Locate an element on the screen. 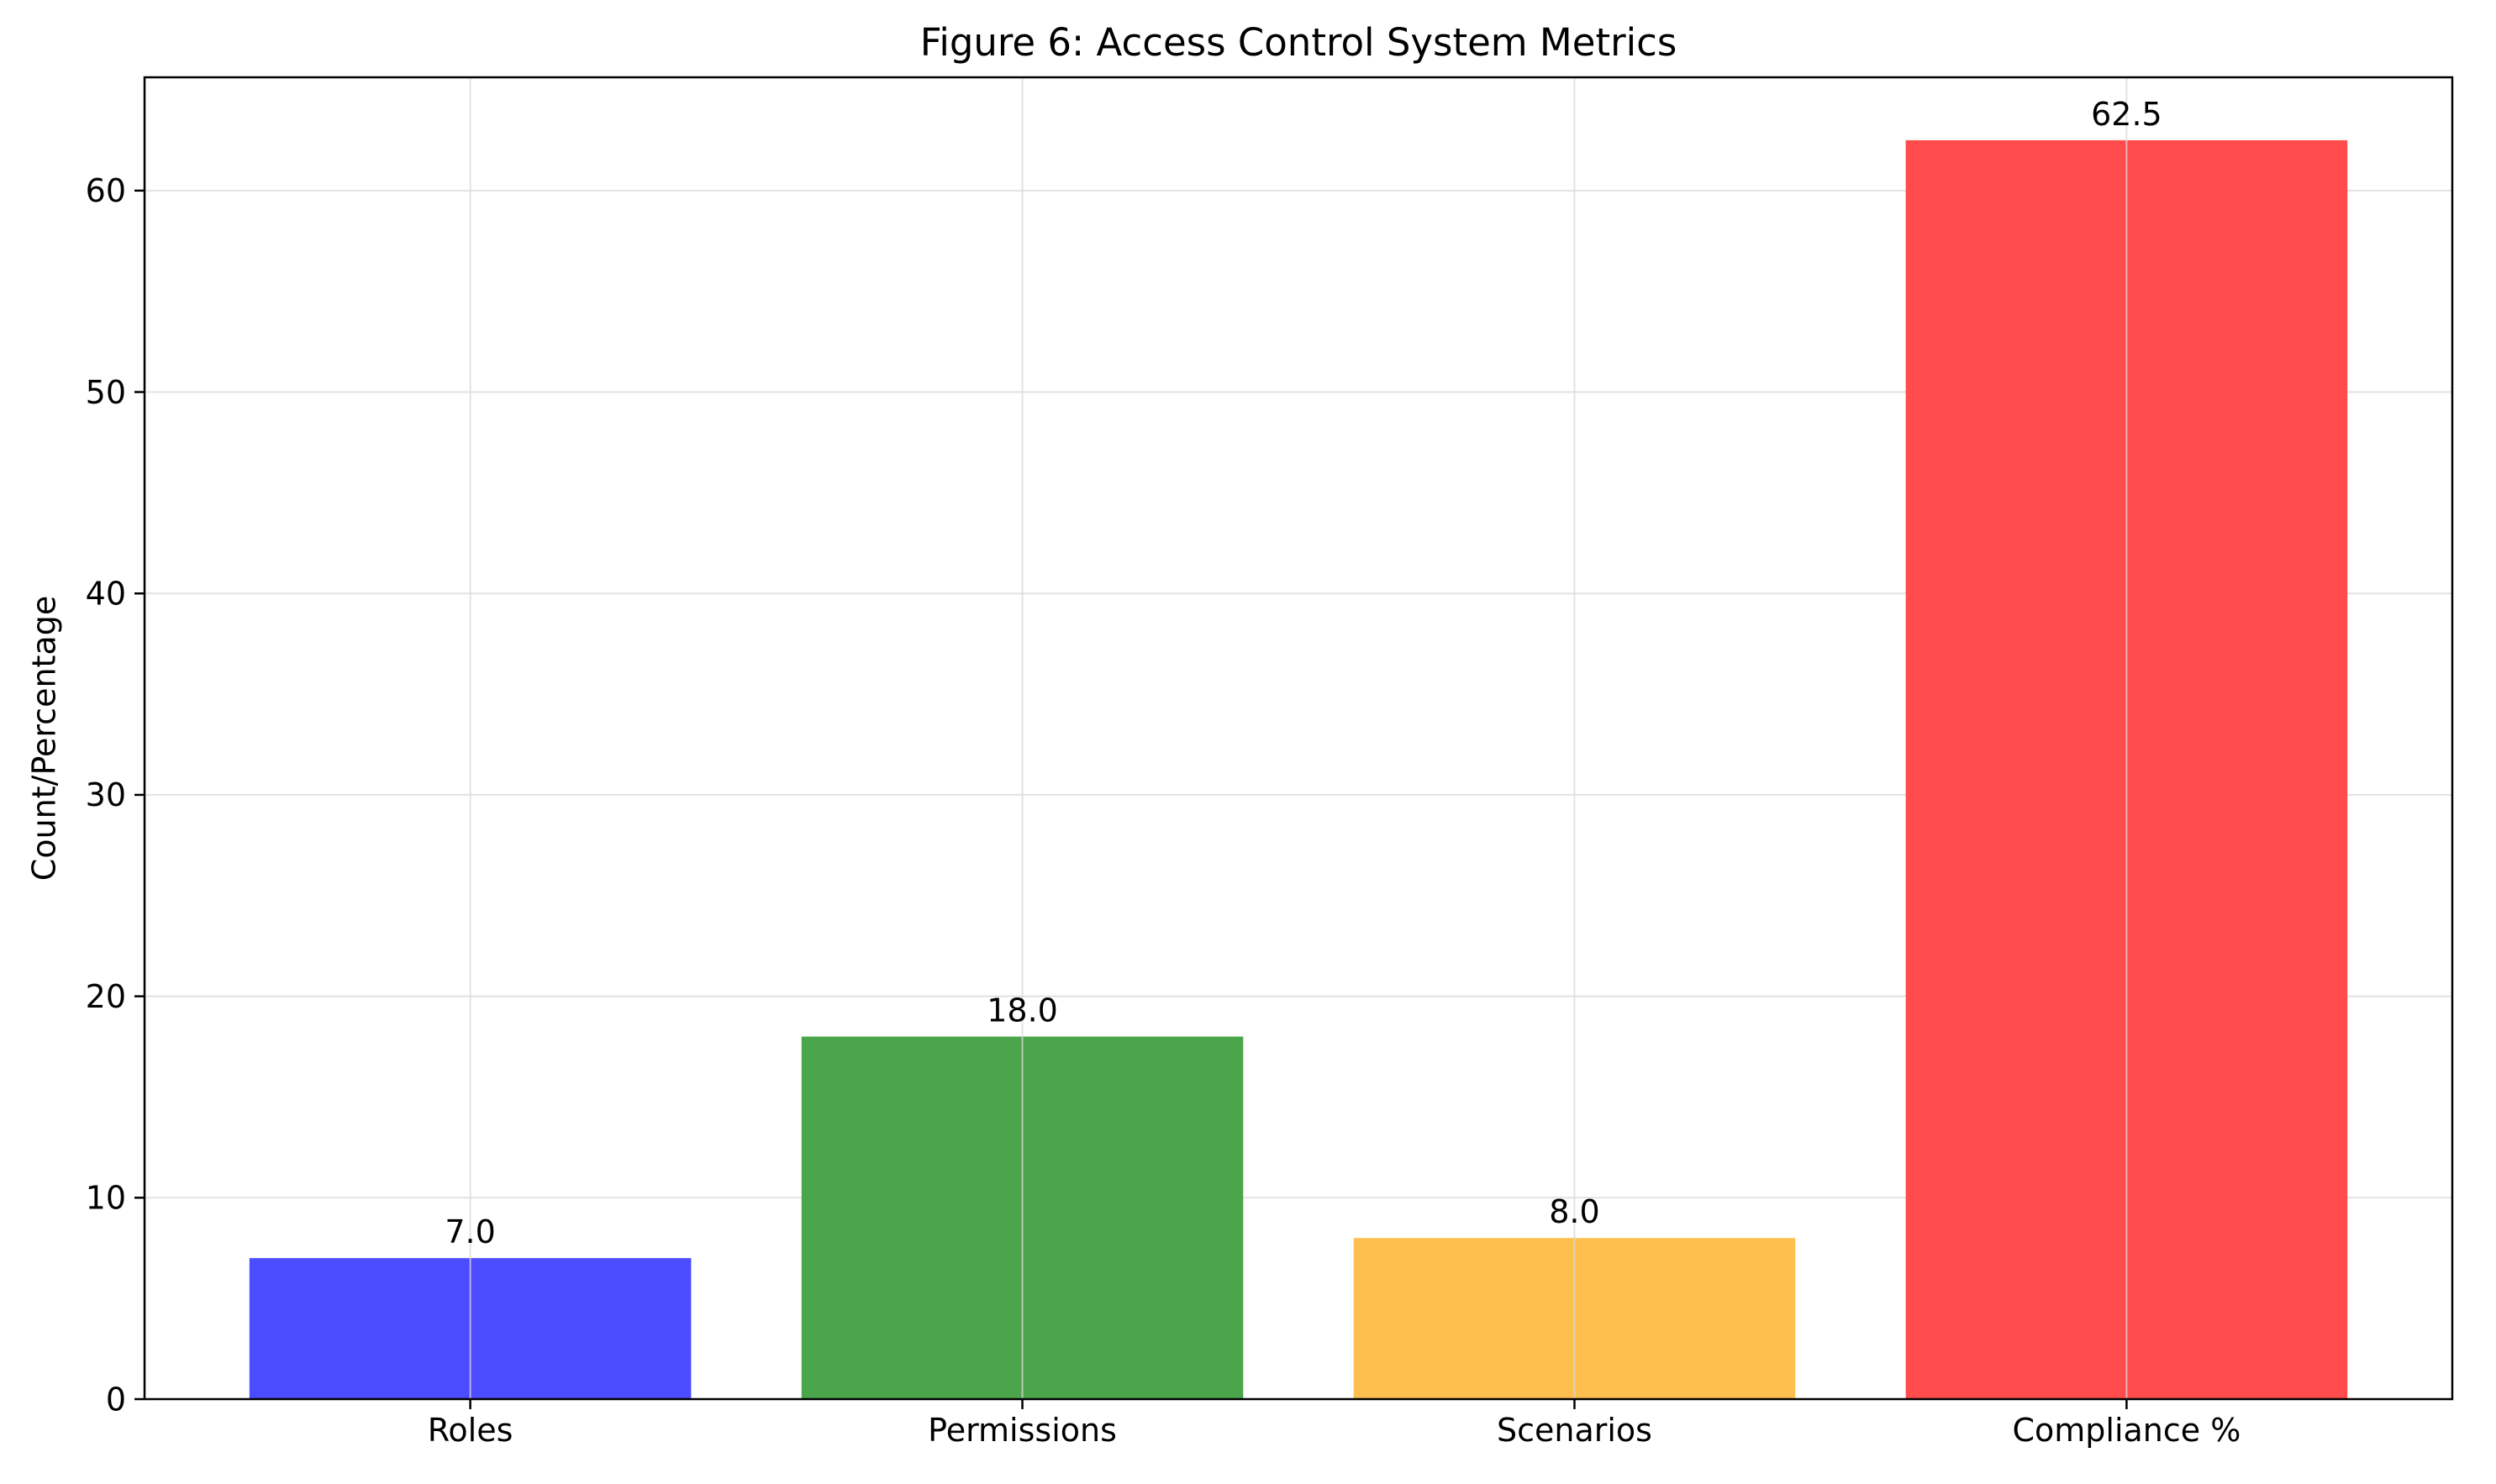  y-axis-label: Count/Percentage is located at coordinates (44, 738).